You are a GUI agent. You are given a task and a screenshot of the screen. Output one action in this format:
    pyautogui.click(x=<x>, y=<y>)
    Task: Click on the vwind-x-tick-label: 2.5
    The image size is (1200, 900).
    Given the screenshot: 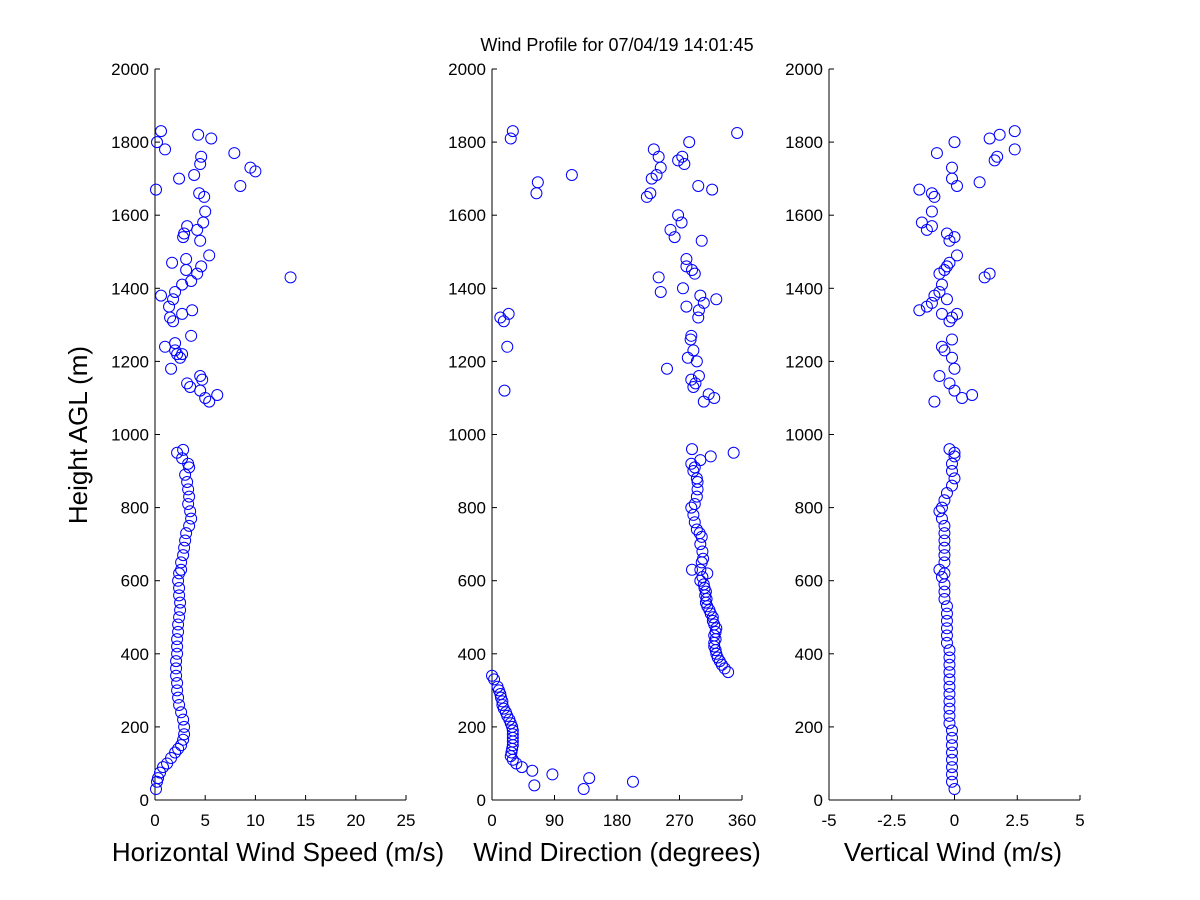 What is the action you would take?
    pyautogui.click(x=1017, y=820)
    